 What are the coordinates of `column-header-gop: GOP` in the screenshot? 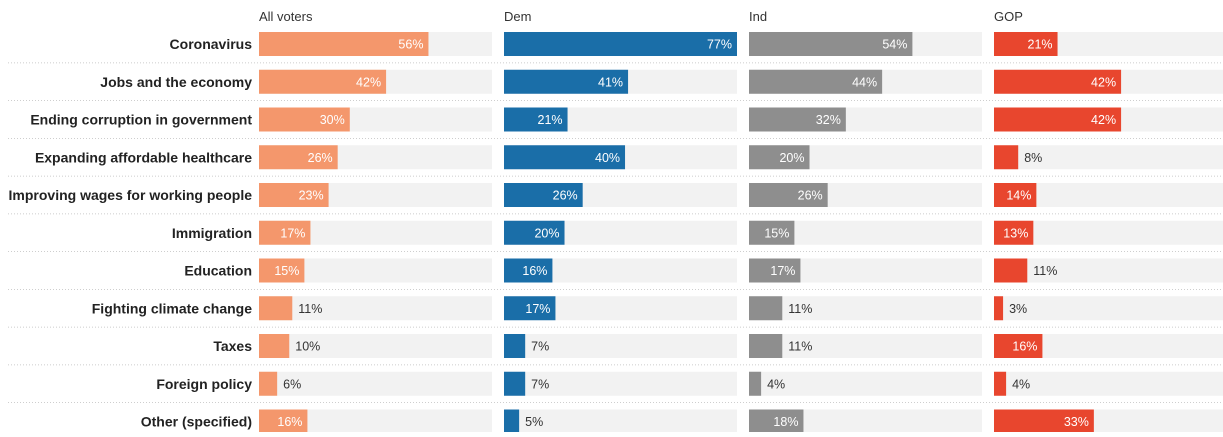 It's located at (1008, 16).